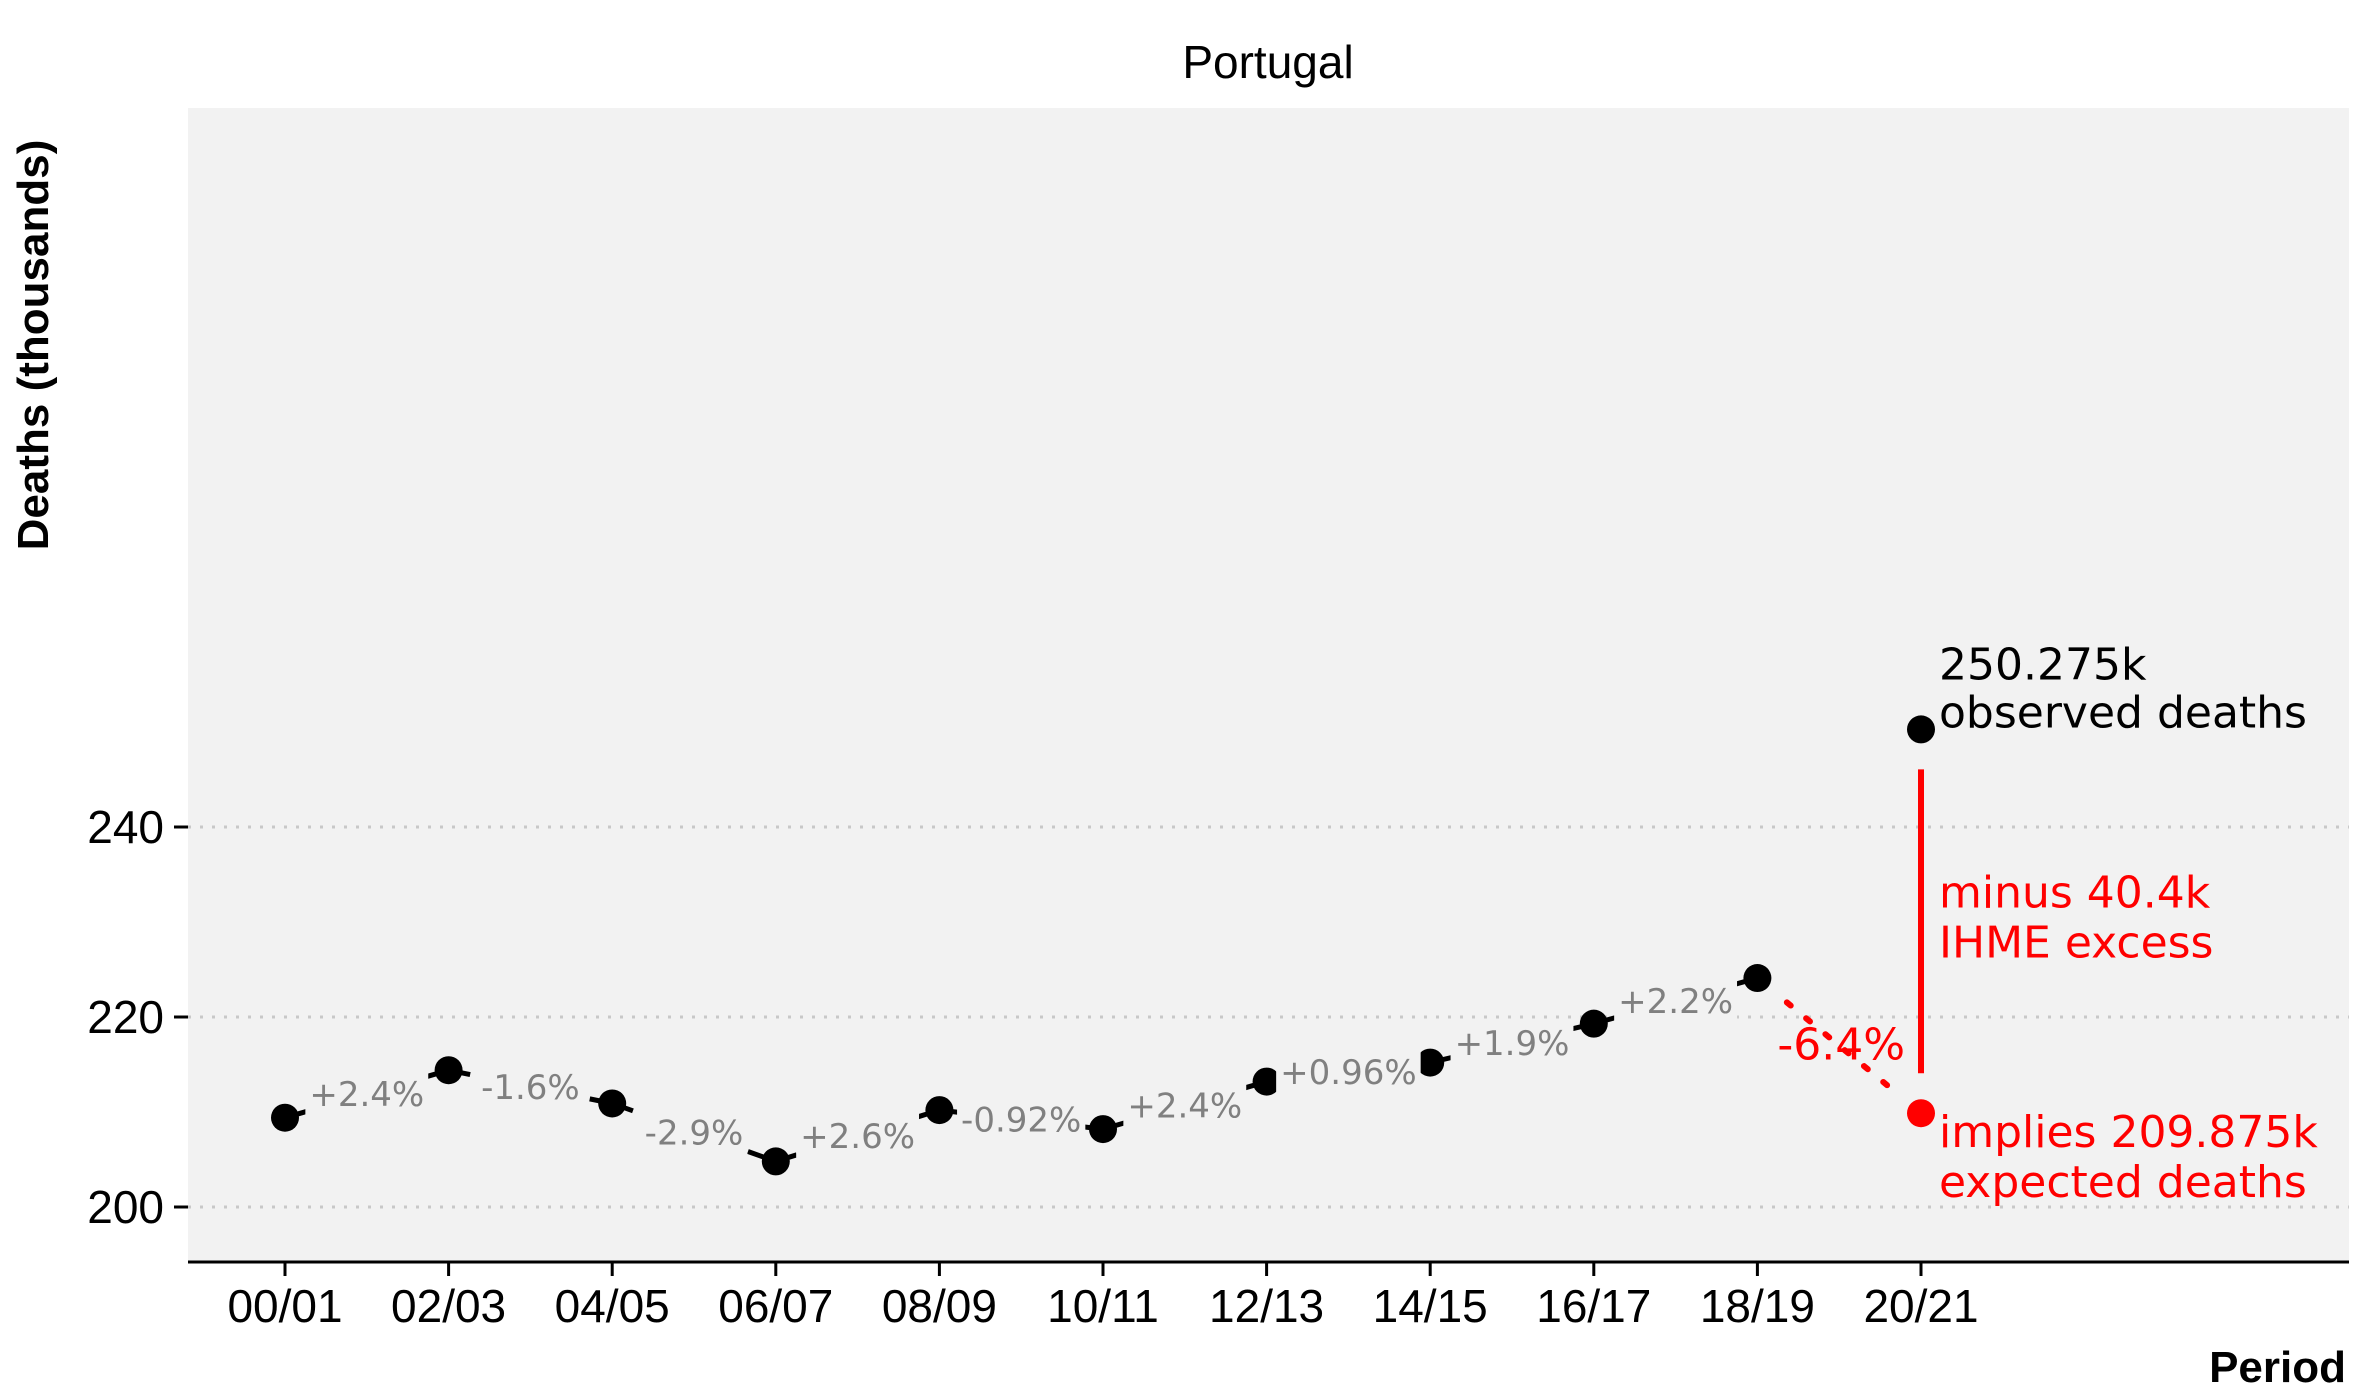 Image resolution: width=2354 pixels, height=1398 pixels. What do you see at coordinates (125, 1207) in the screenshot?
I see `y-tick-label: 200` at bounding box center [125, 1207].